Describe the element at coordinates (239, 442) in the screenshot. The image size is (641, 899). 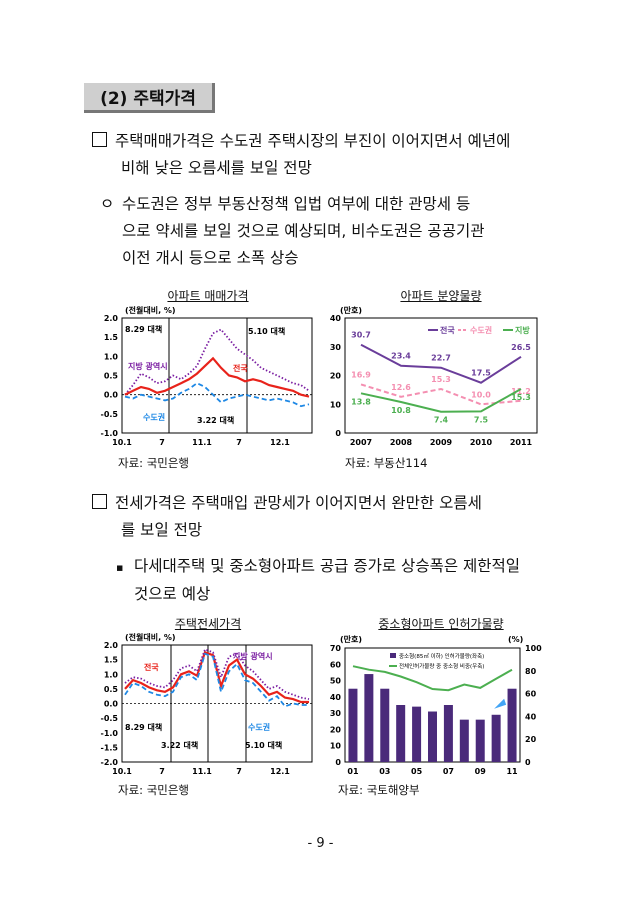
I see `chart1-xtick-label: 7` at that location.